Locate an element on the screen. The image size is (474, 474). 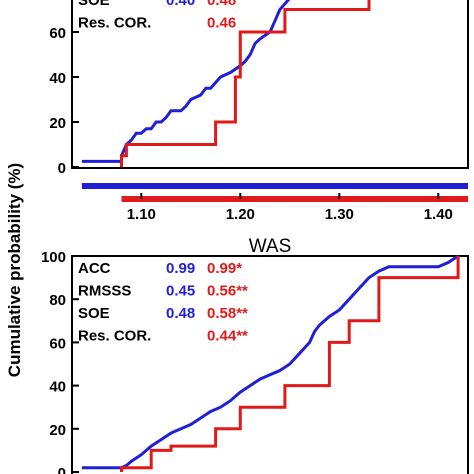
top-stat-blue-value: 0.40 is located at coordinates (180, 4).